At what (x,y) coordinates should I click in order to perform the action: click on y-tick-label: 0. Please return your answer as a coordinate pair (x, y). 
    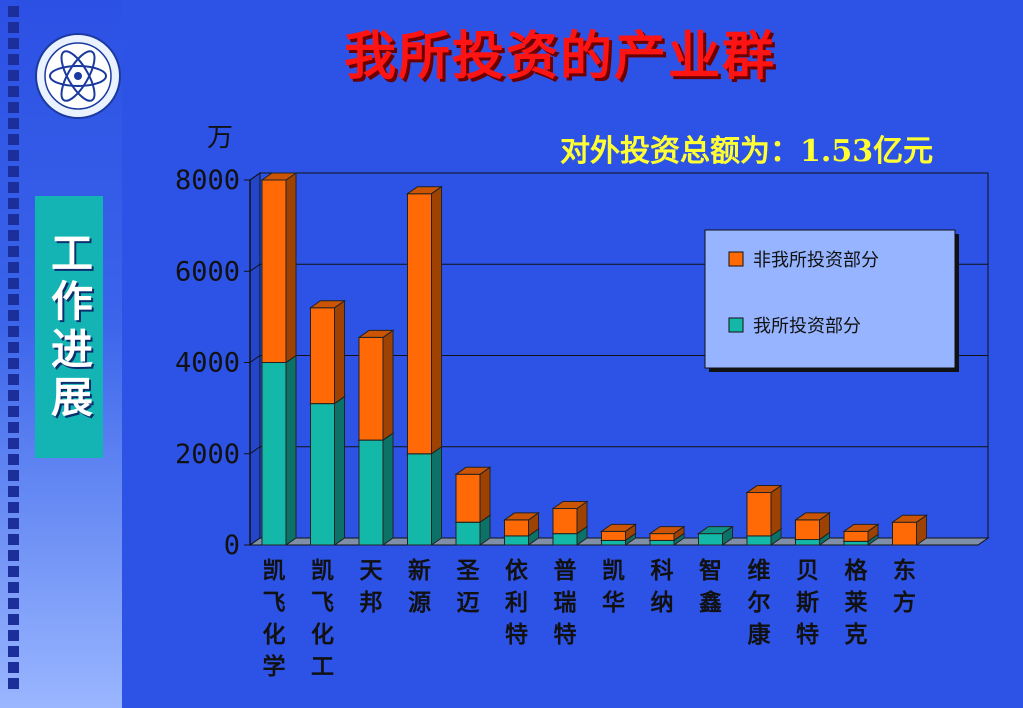
    Looking at the image, I should click on (232, 545).